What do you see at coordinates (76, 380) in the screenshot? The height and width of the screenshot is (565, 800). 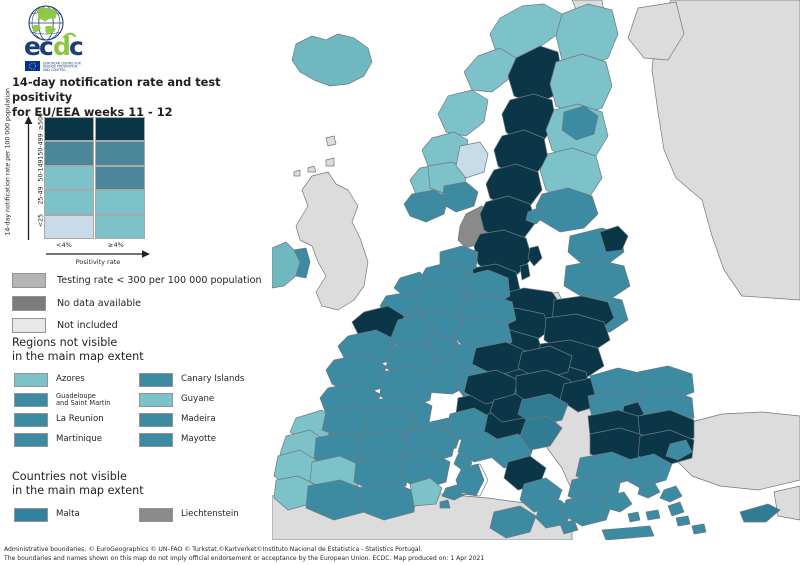 I see `region-item-azores: Azores` at bounding box center [76, 380].